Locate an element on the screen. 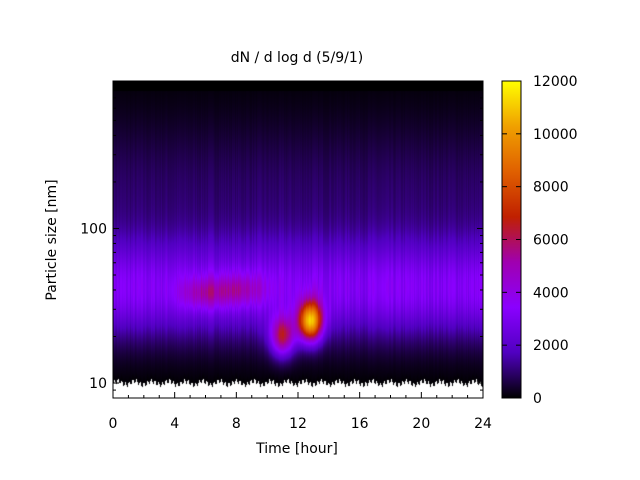 The height and width of the screenshot is (480, 640). y-tick-label: 10 is located at coordinates (98, 384).